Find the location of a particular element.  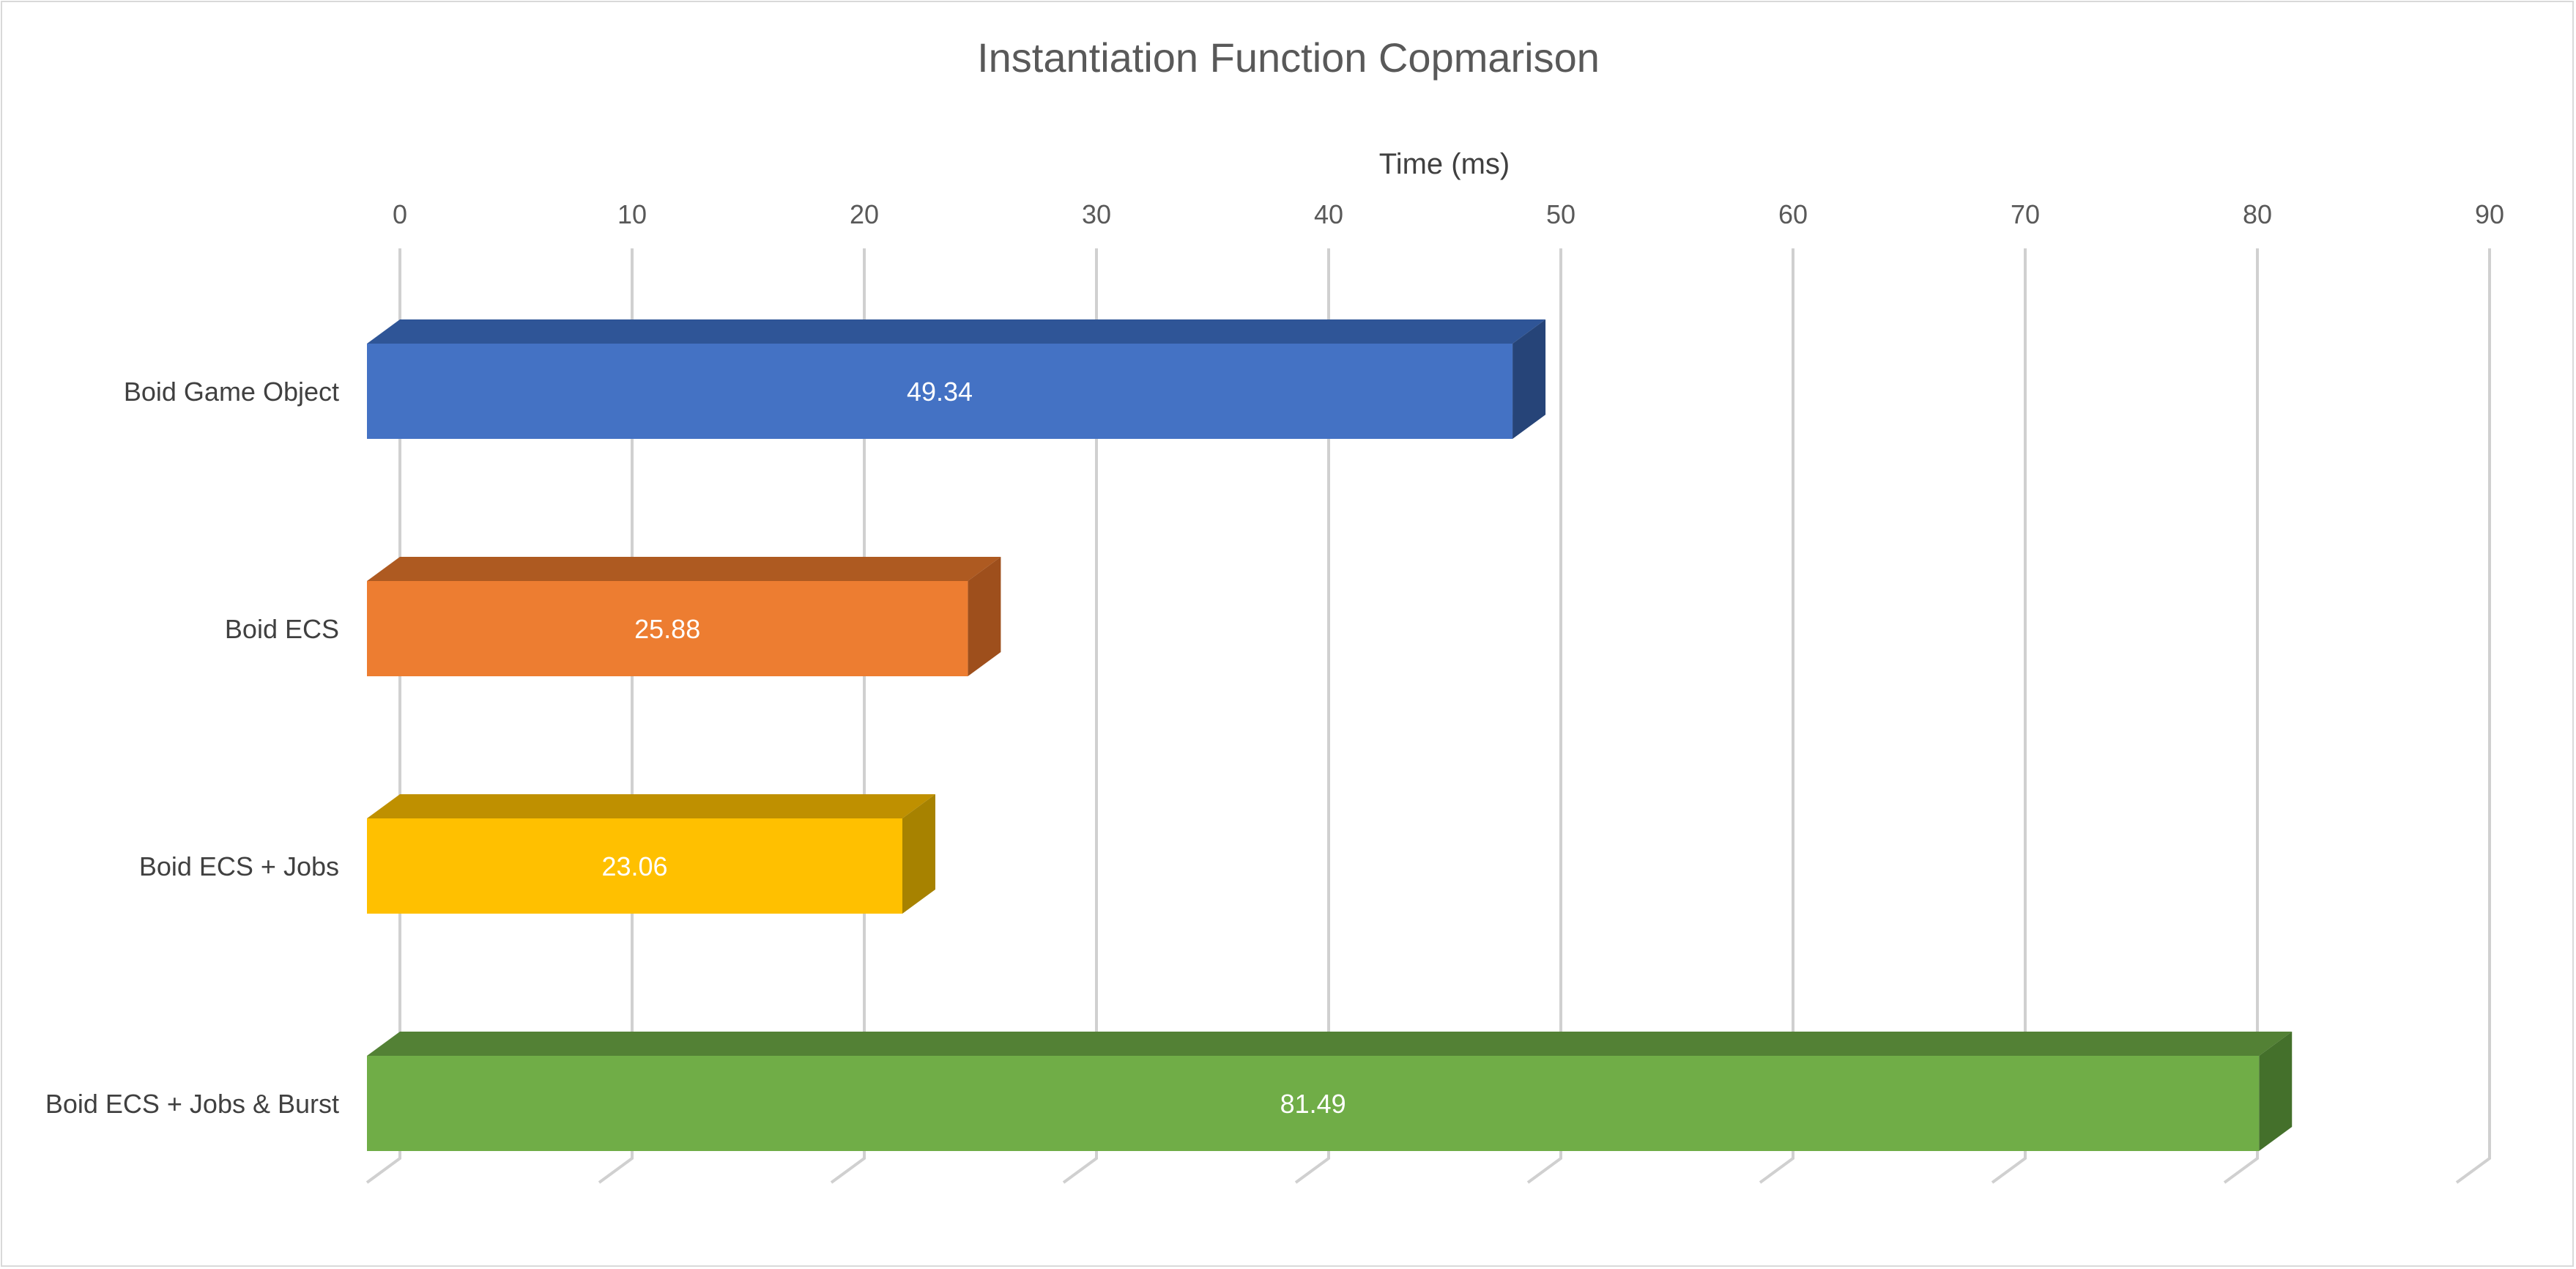

chart-title: Instantiation Function Copmarison is located at coordinates (1288, 57).